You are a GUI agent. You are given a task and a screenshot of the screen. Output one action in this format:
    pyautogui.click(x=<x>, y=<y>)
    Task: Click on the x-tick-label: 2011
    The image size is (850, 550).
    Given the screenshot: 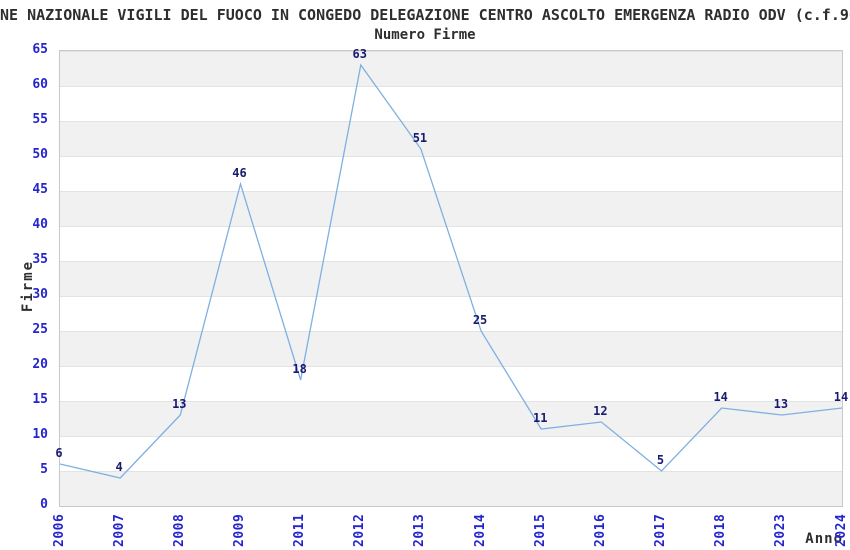 What is the action you would take?
    pyautogui.click(x=300, y=530)
    